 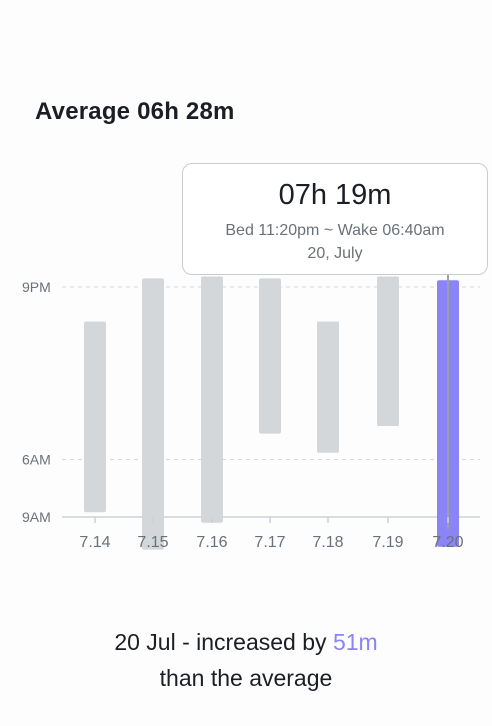 What do you see at coordinates (447, 542) in the screenshot?
I see `x-tick-label: 7.20` at bounding box center [447, 542].